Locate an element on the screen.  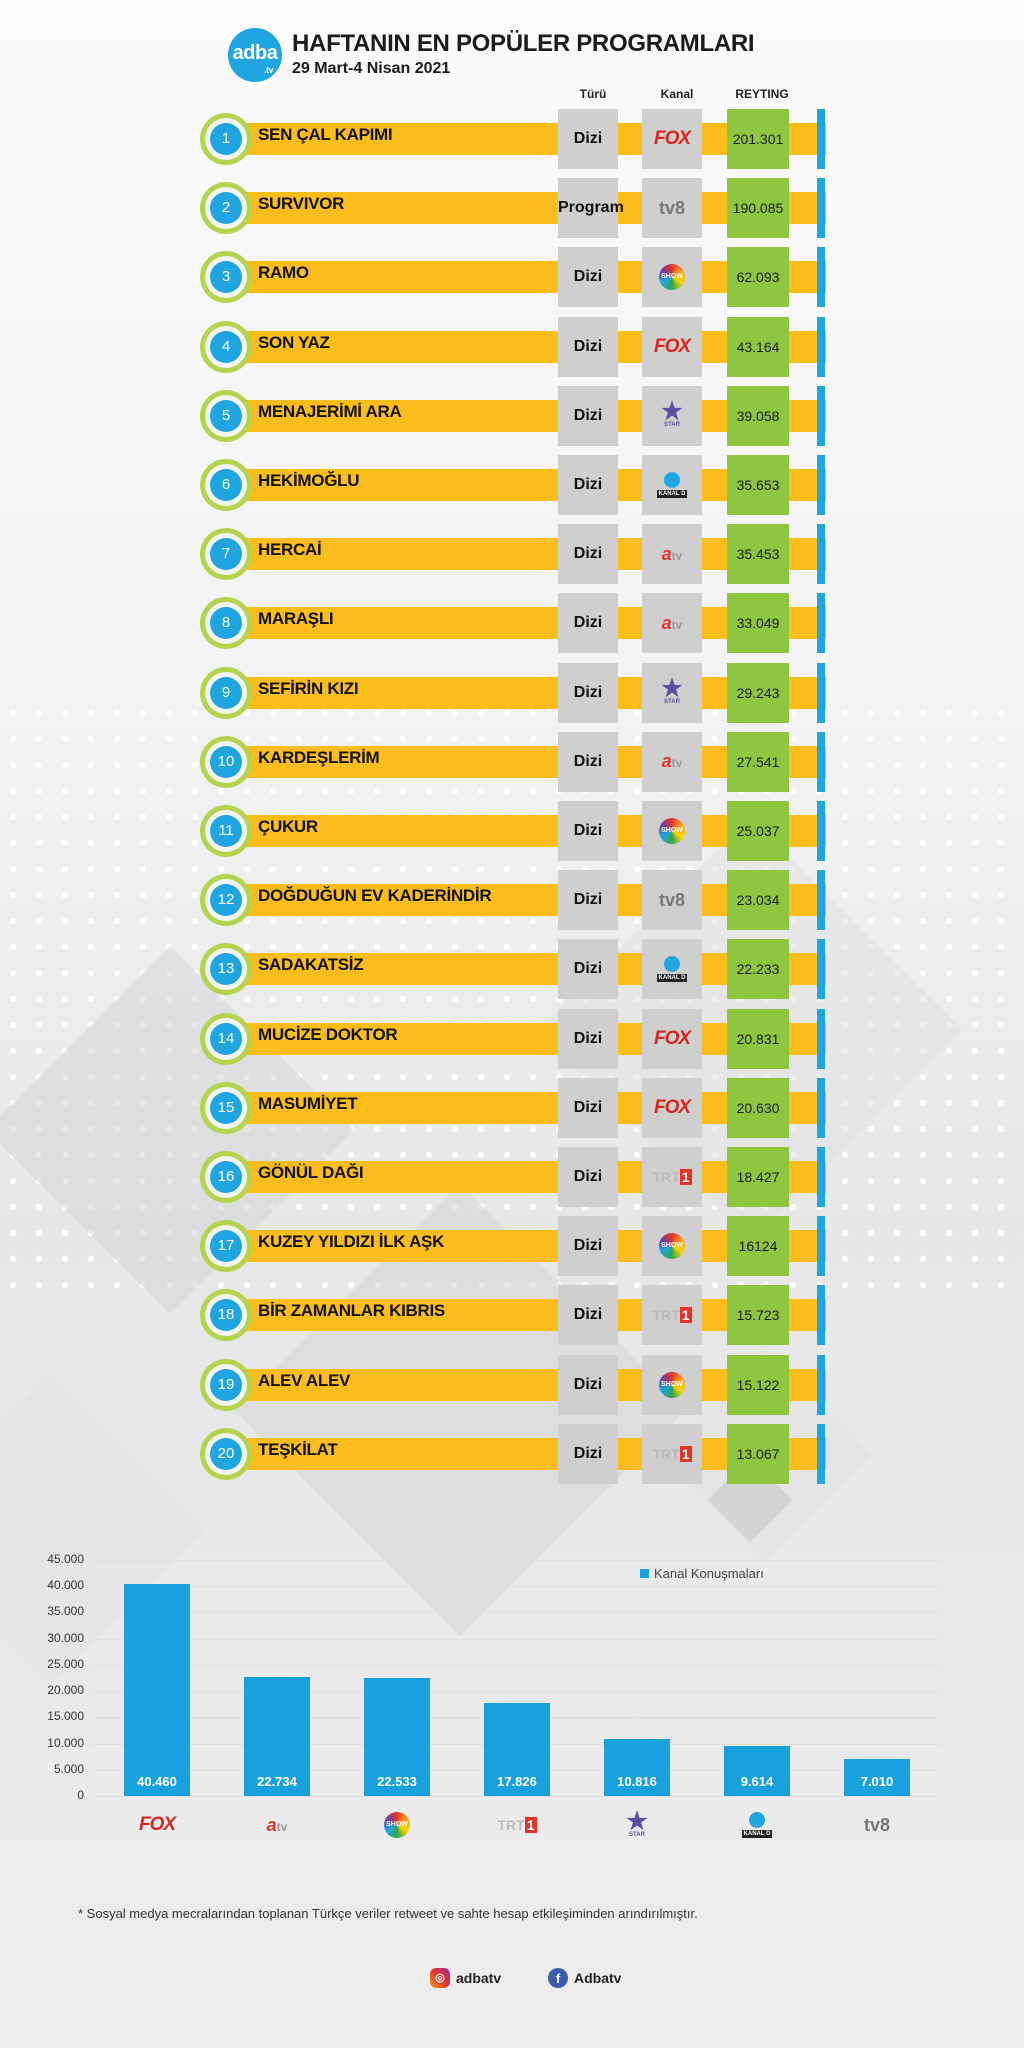
chart-legend: Kanal Konuşmaları is located at coordinates (702, 1573).